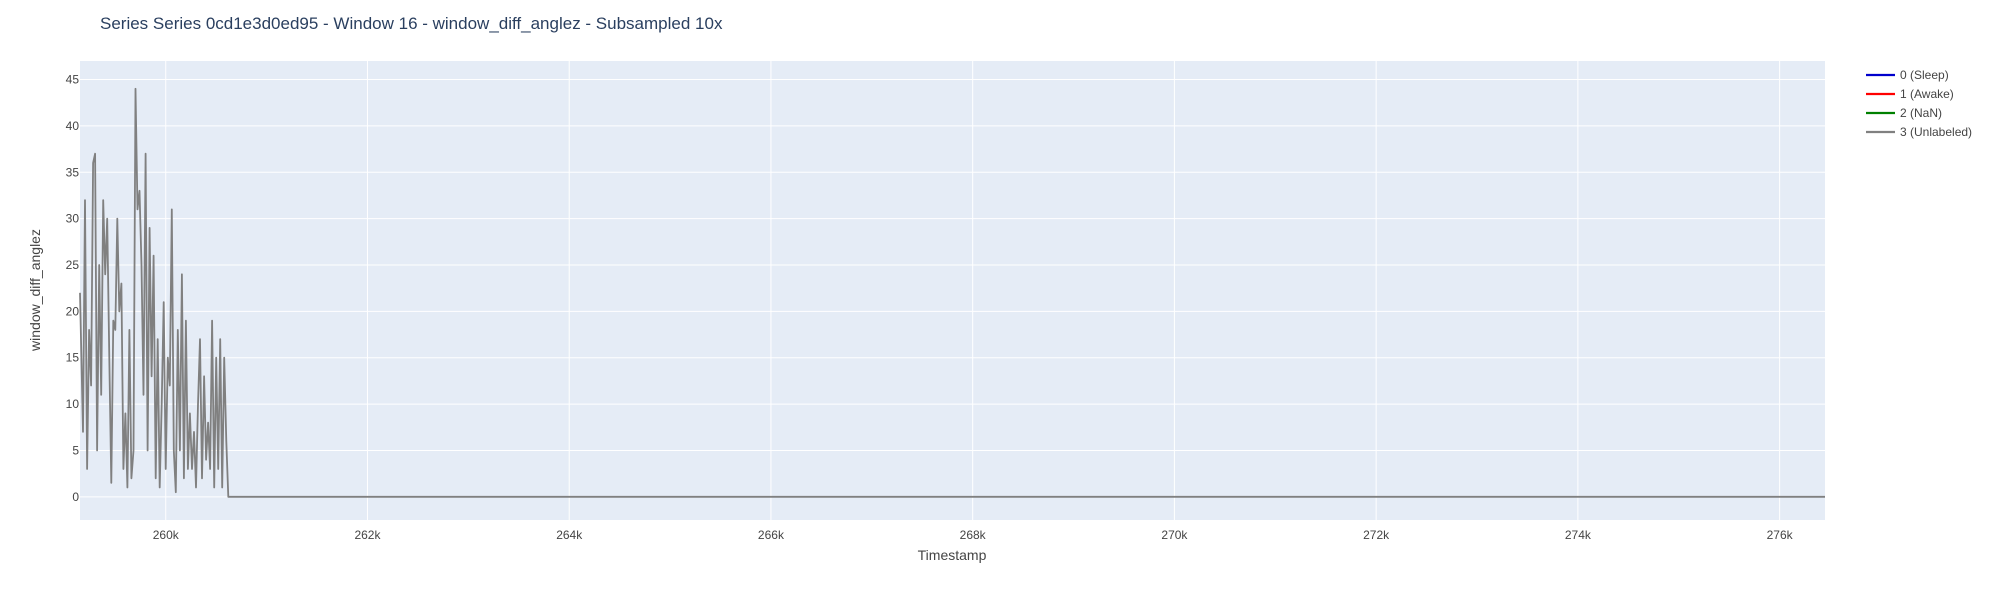 Image resolution: width=2000 pixels, height=600 pixels. What do you see at coordinates (1936, 132) in the screenshot?
I see `legend-label: 3 (Unlabeled)` at bounding box center [1936, 132].